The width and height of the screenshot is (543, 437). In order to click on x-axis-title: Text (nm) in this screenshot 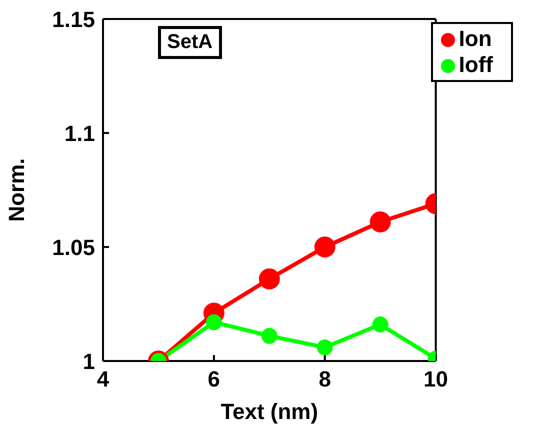, I will do `click(269, 411)`.